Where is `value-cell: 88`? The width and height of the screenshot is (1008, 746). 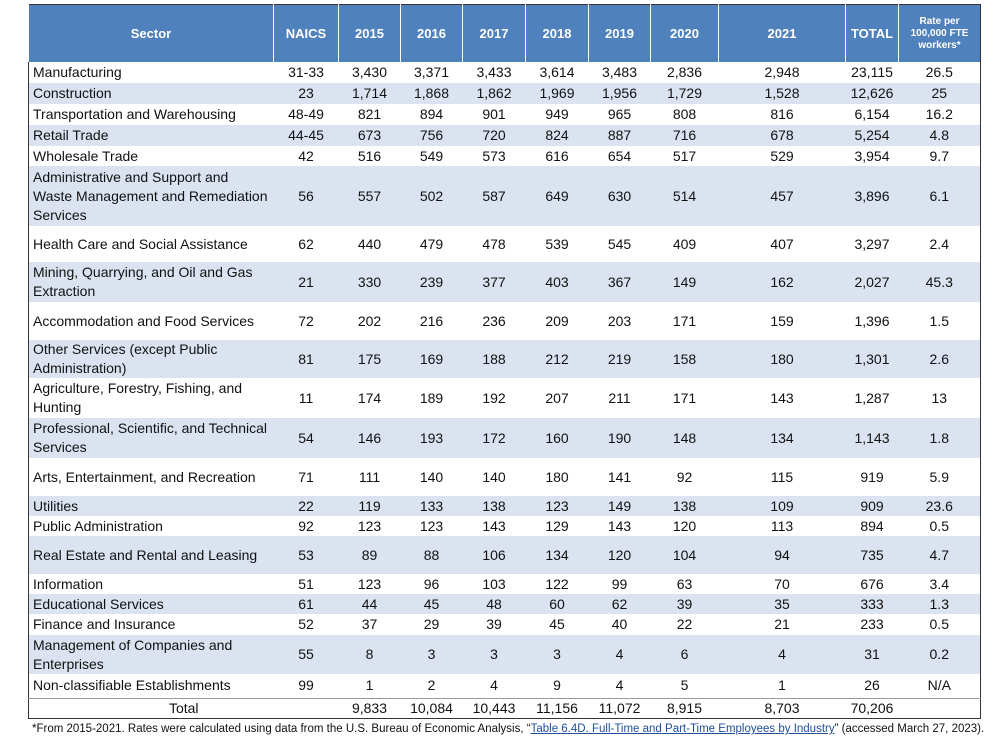 value-cell: 88 is located at coordinates (431, 555).